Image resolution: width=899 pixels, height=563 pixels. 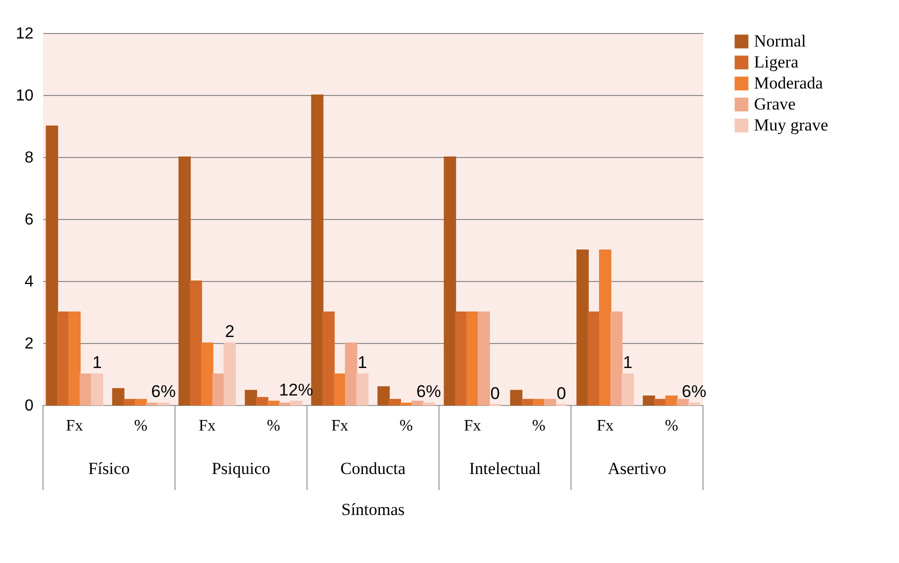 What do you see at coordinates (373, 468) in the screenshot?
I see `text: Conducta` at bounding box center [373, 468].